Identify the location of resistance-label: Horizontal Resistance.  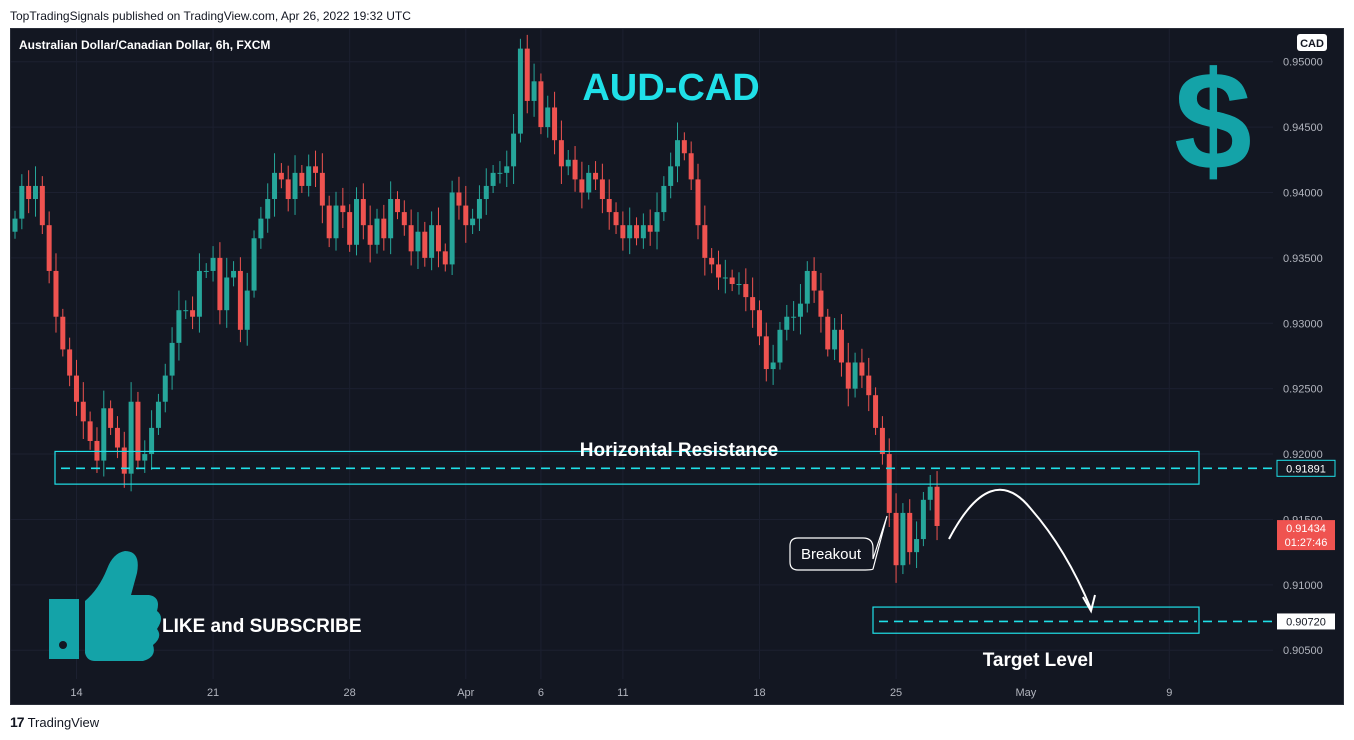
(679, 450).